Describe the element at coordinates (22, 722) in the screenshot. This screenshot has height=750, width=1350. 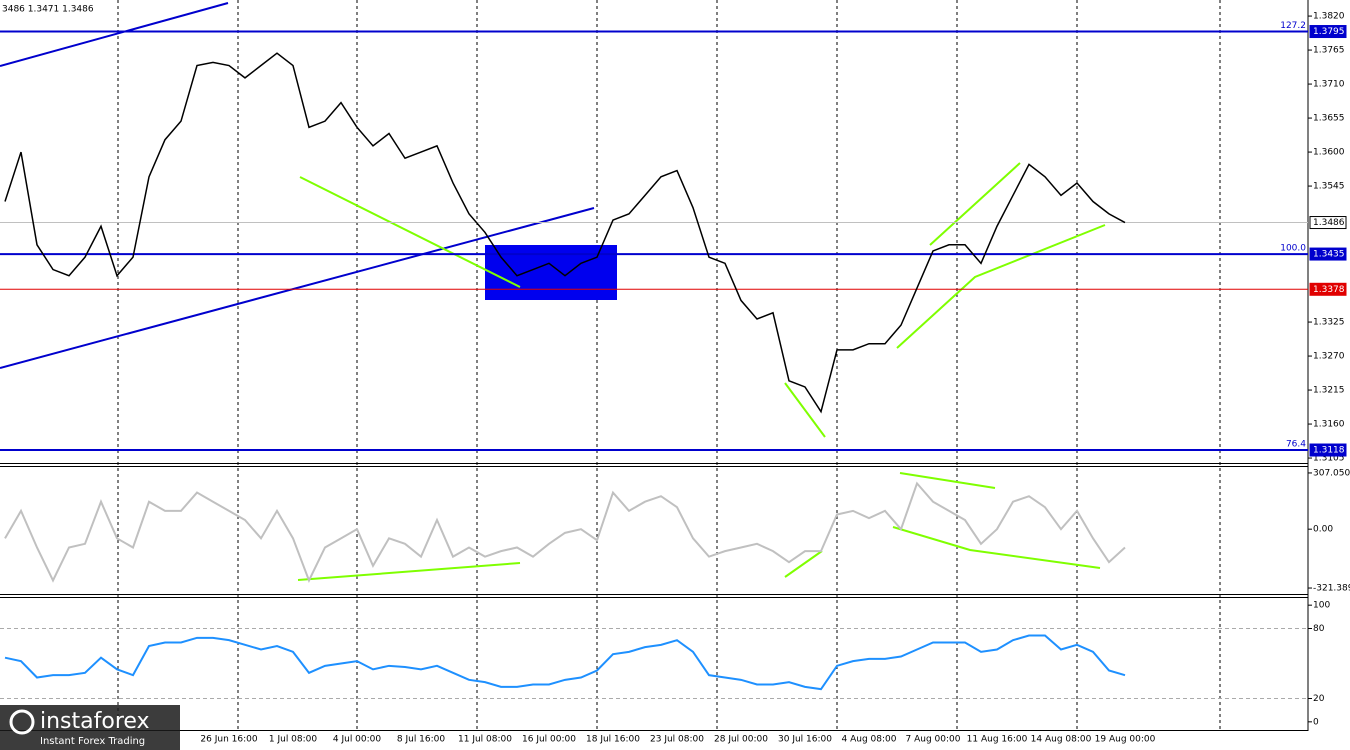
I see `logo-icon` at that location.